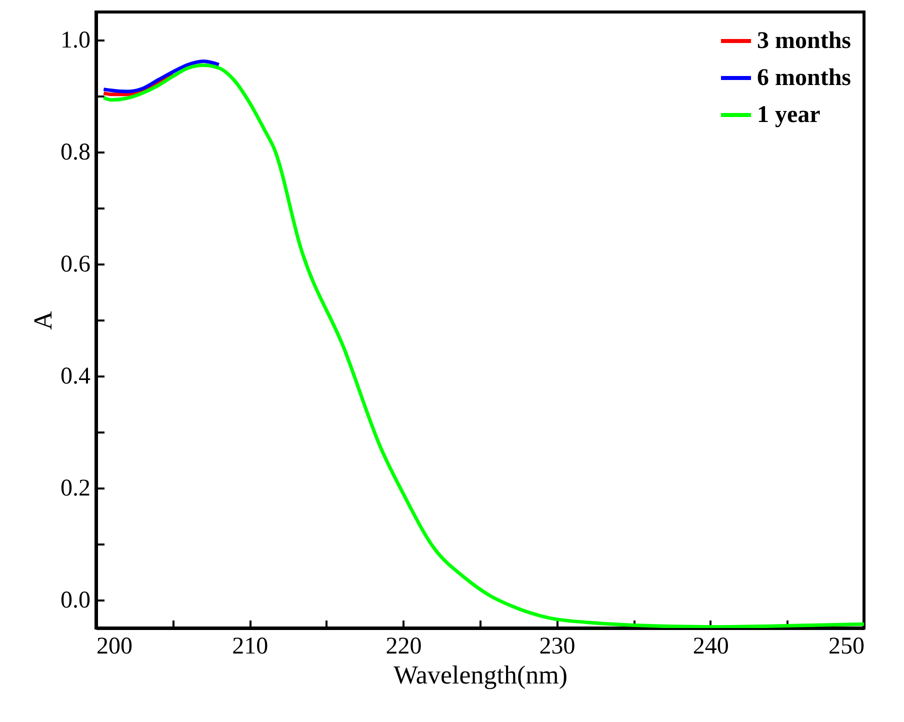 The height and width of the screenshot is (722, 904). Describe the element at coordinates (804, 41) in the screenshot. I see `legend-label: 3 months` at that location.